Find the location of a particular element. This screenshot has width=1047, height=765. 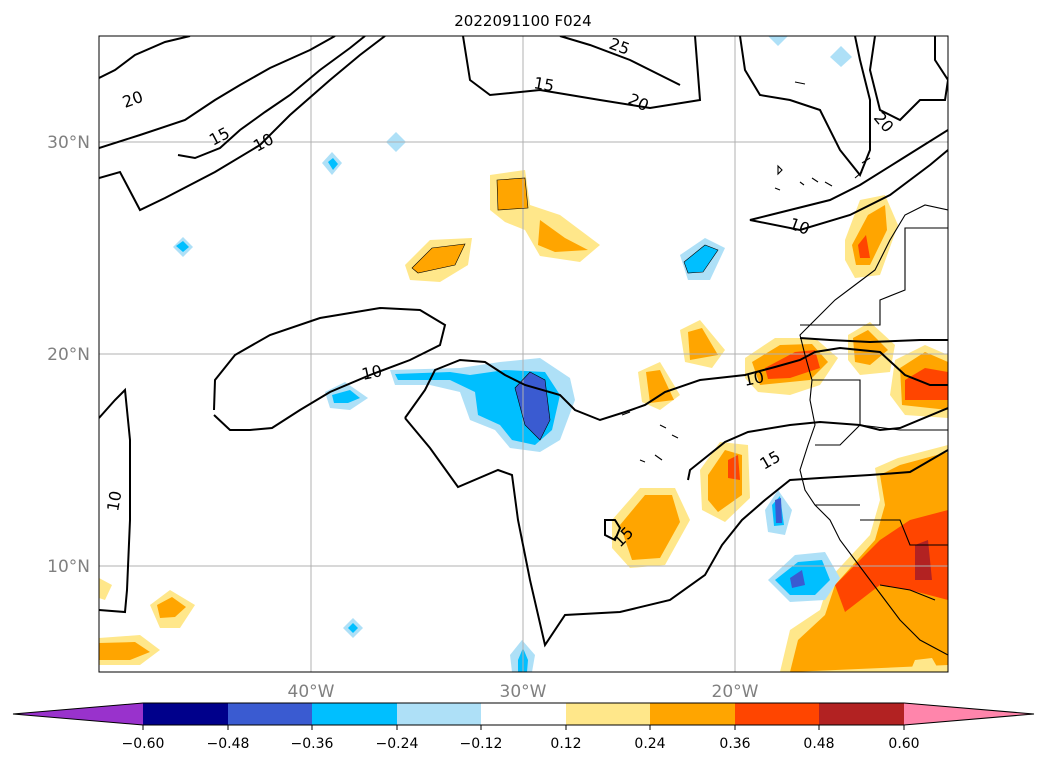

colorbar-tick-label: −0.24 is located at coordinates (397, 744).